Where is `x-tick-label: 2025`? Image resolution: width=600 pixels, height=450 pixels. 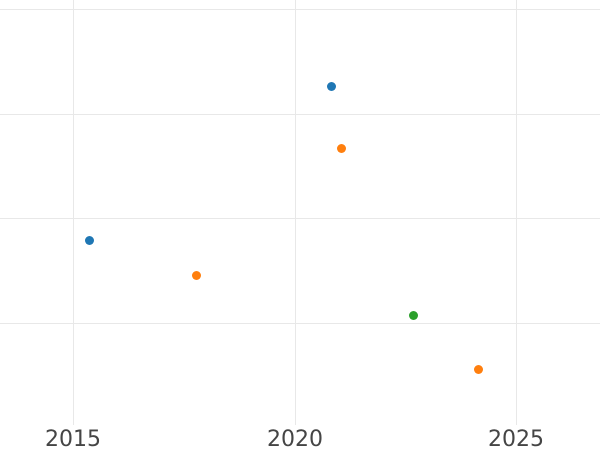
x-tick-label: 2025 is located at coordinates (516, 438).